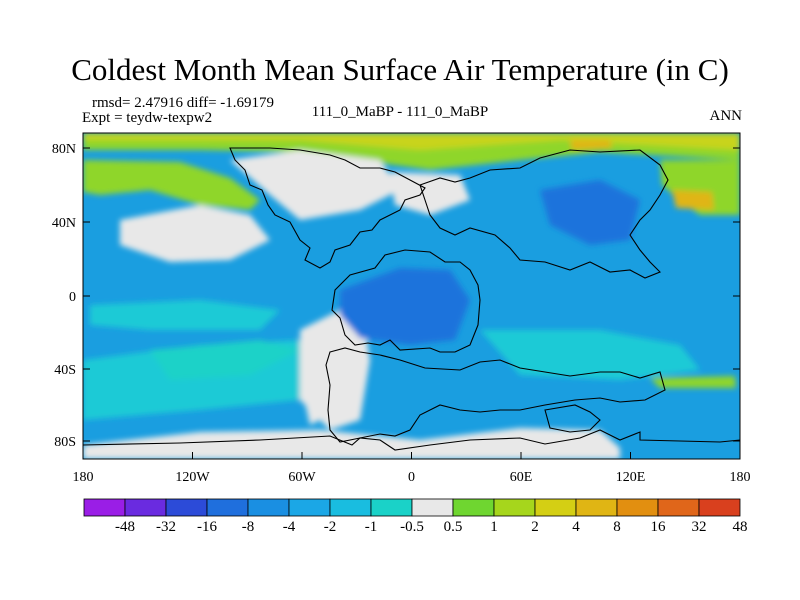 The height and width of the screenshot is (600, 800). I want to click on colorbar-label: -32, so click(166, 527).